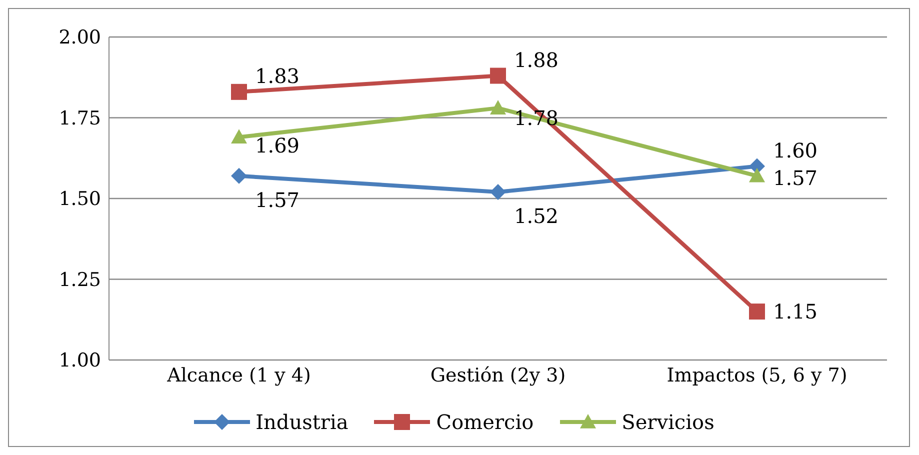  Describe the element at coordinates (757, 375) in the screenshot. I see `x-tick-label: Impactos (5, 6 y 7)` at that location.